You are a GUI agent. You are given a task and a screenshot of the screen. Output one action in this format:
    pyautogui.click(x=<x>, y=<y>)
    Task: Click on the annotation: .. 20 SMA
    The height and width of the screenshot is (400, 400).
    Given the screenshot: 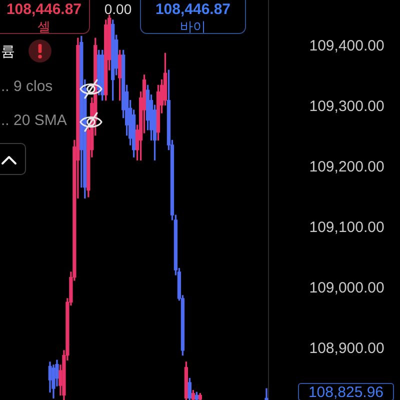 What is the action you would take?
    pyautogui.click(x=34, y=120)
    